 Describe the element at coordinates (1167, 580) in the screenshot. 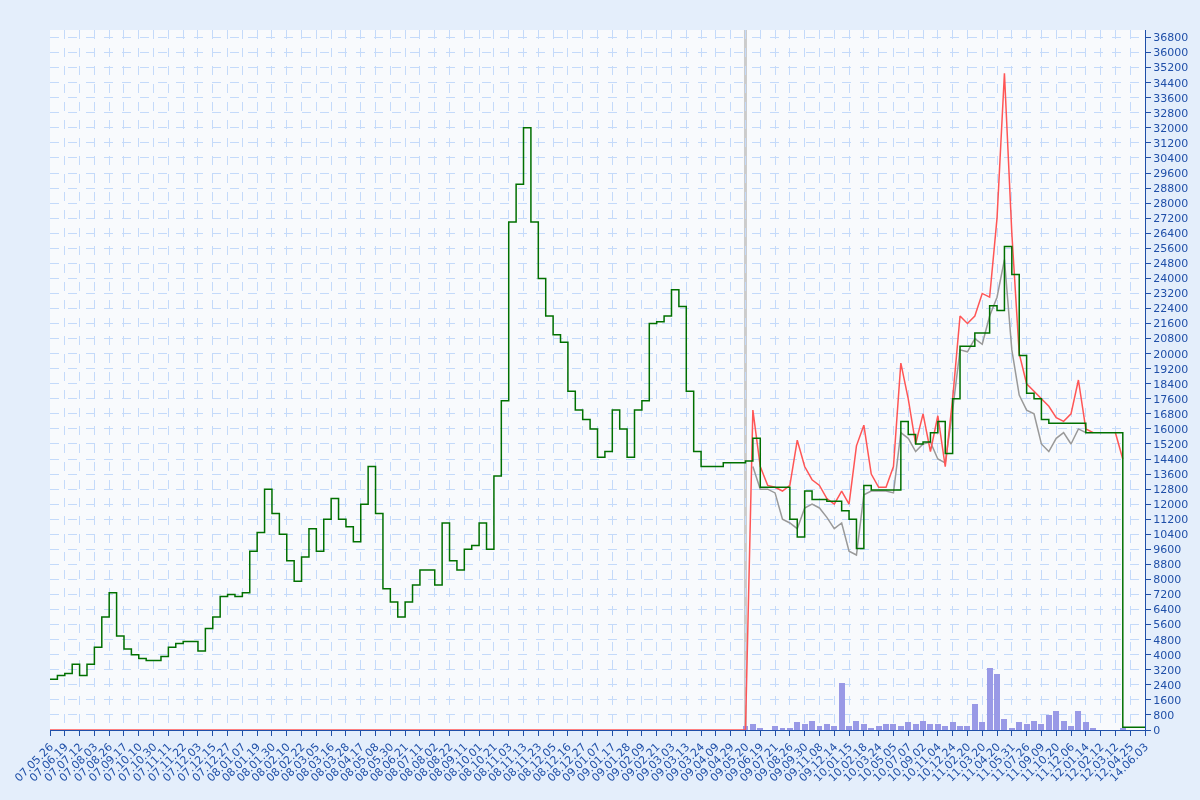

I see `y-tick-label: 8000` at that location.